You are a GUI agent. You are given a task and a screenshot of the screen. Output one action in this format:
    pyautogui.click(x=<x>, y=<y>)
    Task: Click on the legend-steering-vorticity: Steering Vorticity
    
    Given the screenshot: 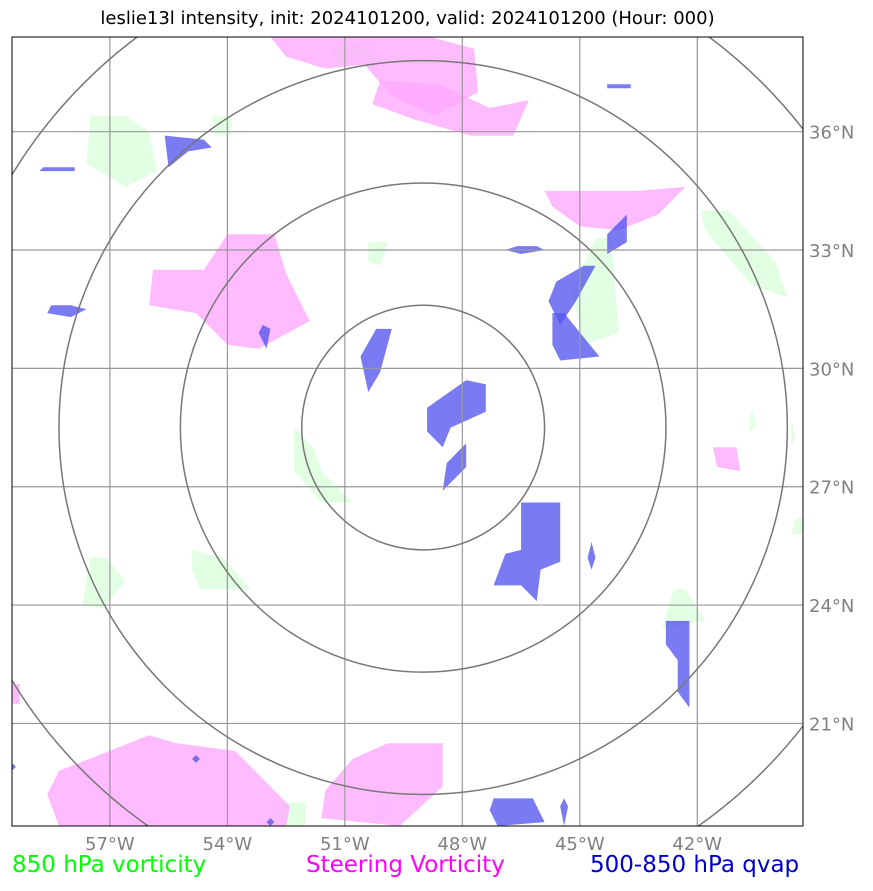 What is the action you would take?
    pyautogui.click(x=405, y=865)
    